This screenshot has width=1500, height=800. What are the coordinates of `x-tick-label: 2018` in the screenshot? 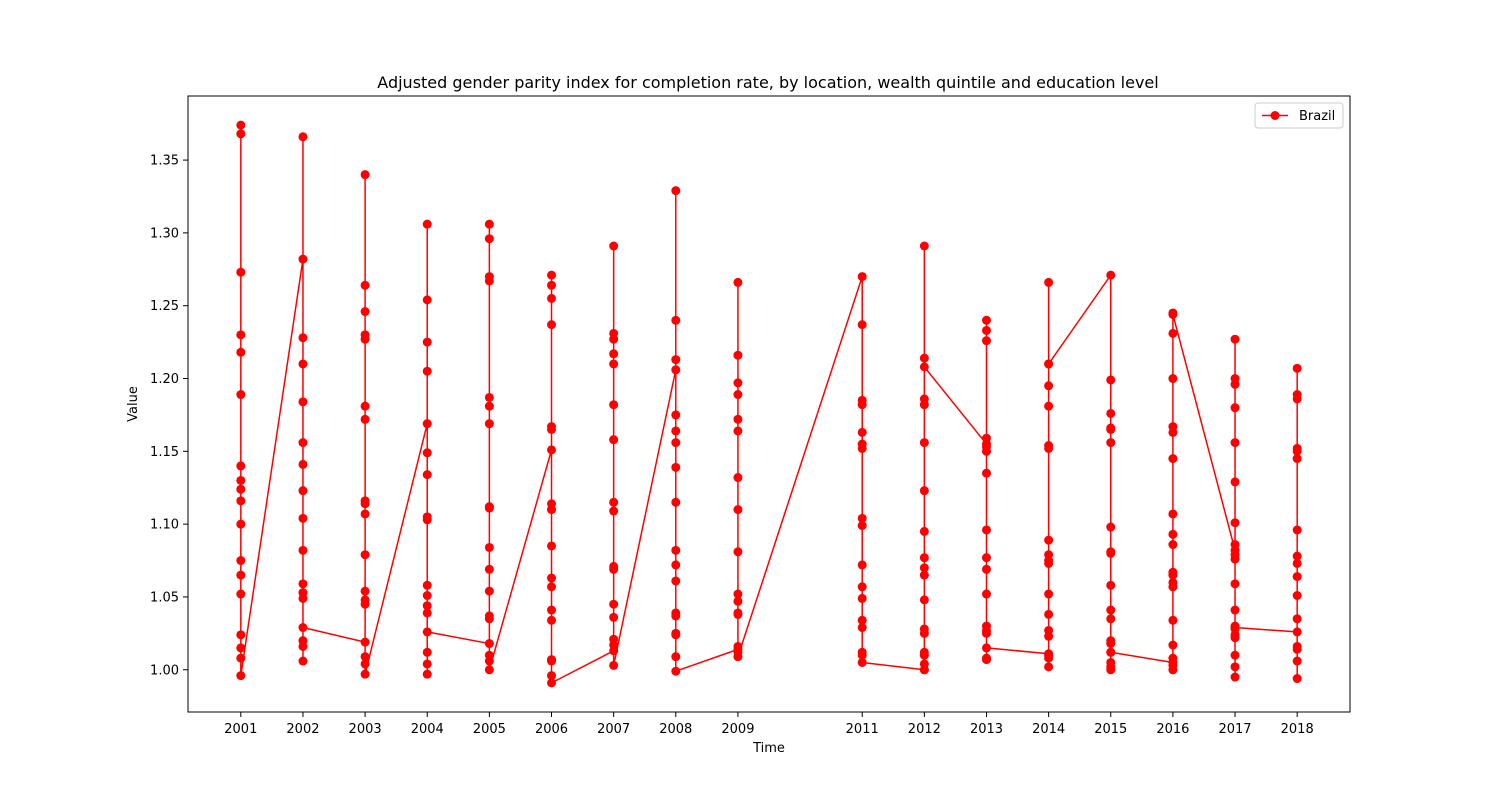 It's located at (1297, 729).